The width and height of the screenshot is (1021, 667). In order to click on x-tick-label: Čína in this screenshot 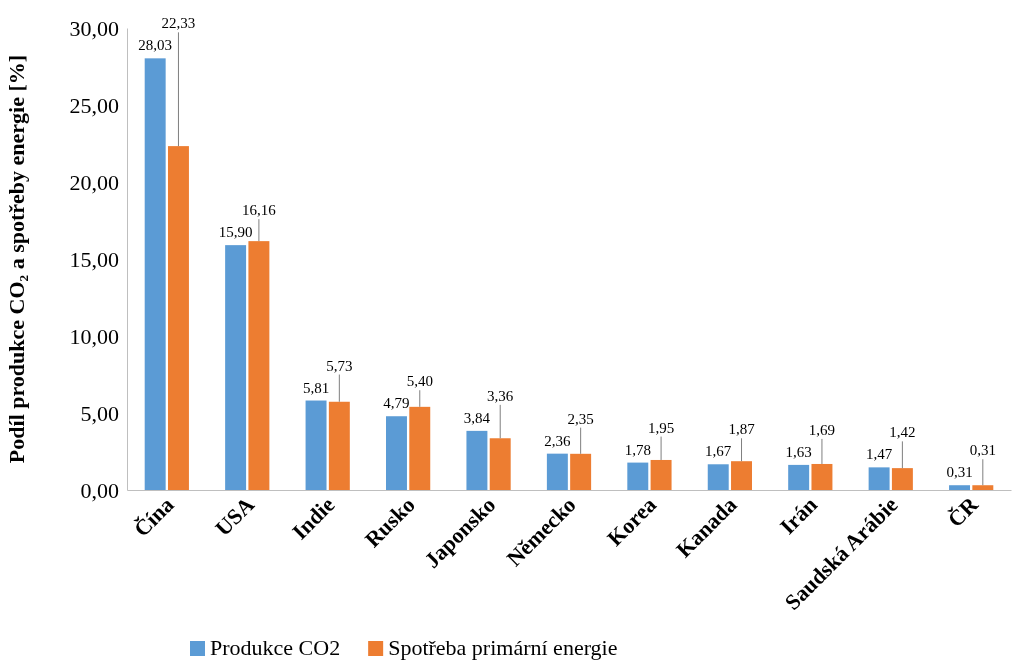, I will do `click(153, 516)`.